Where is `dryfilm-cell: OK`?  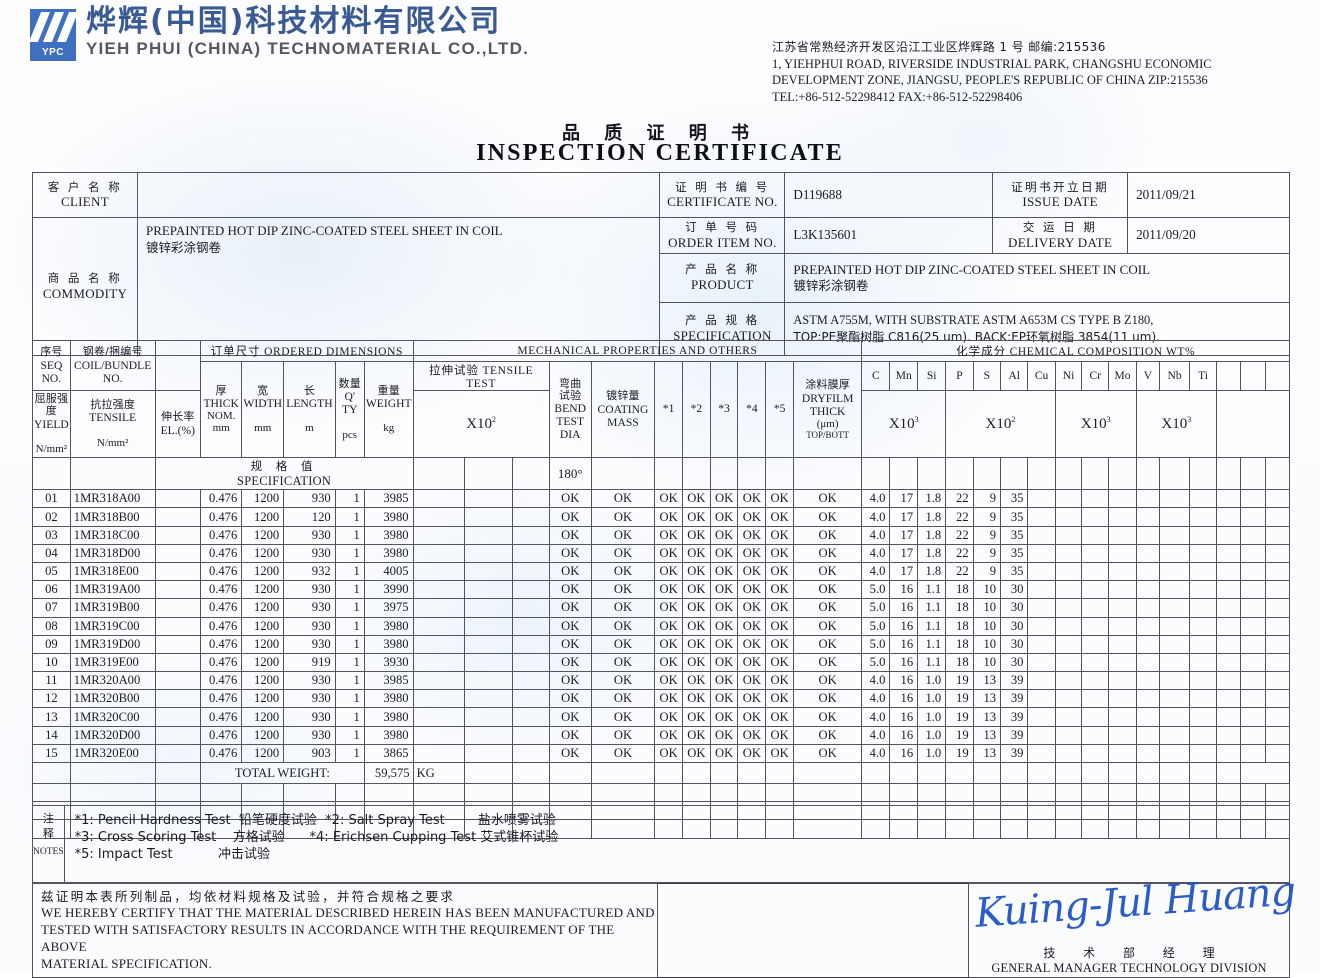 dryfilm-cell: OK is located at coordinates (827, 608).